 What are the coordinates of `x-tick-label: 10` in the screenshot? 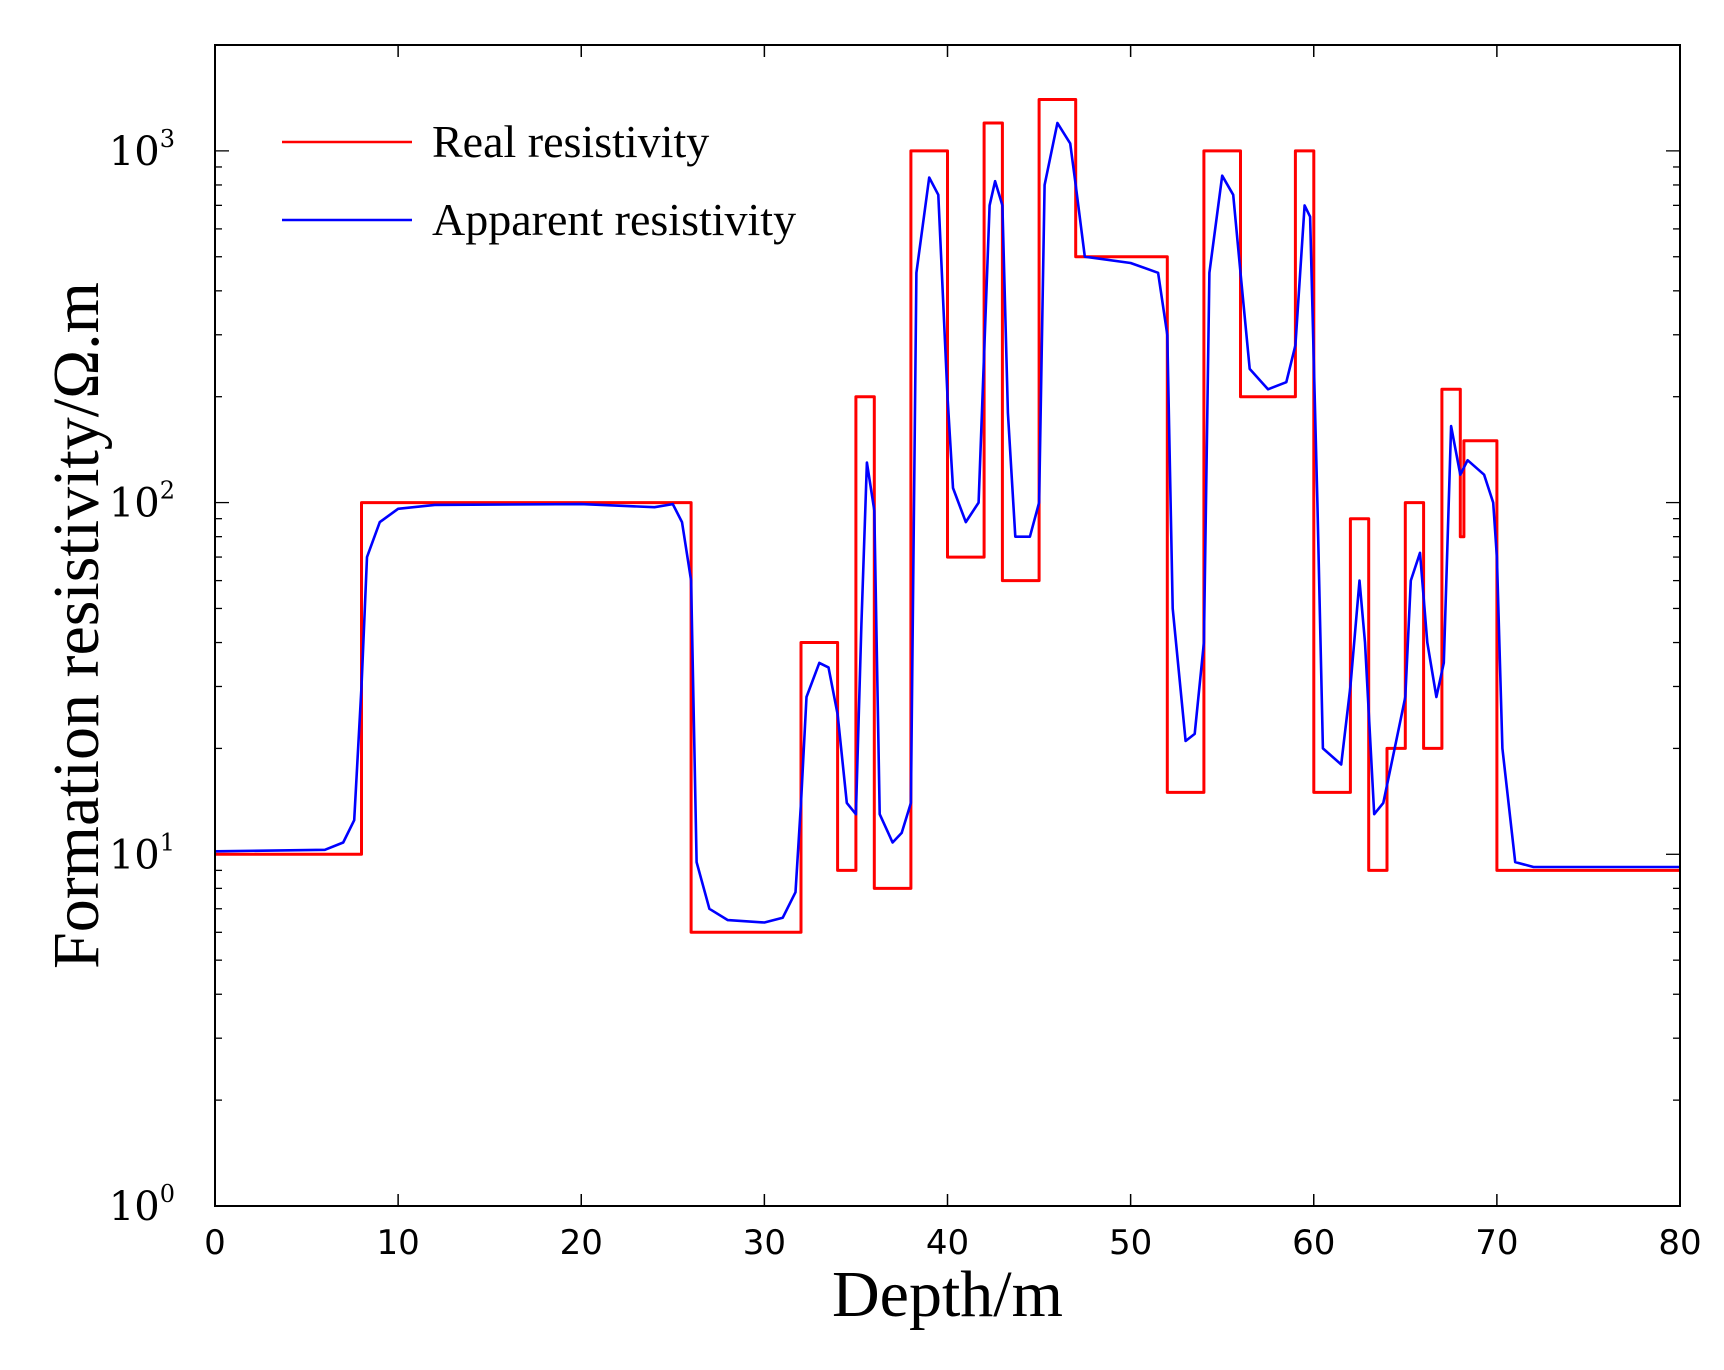 It's located at (397, 1243).